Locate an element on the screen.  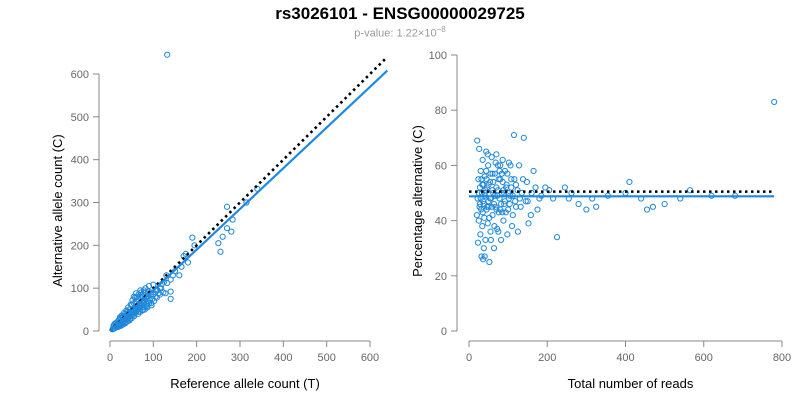
left-y-tick-label: 0 is located at coordinates (86, 332).